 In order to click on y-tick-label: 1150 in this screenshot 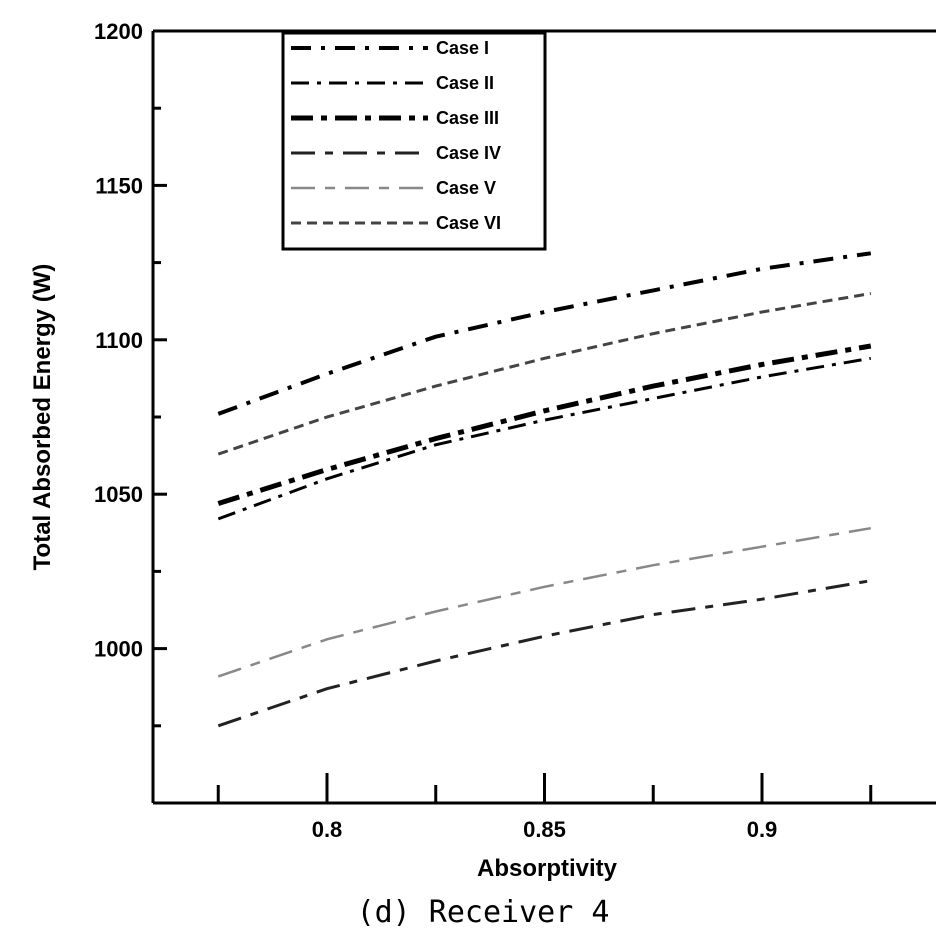, I will do `click(119, 185)`.